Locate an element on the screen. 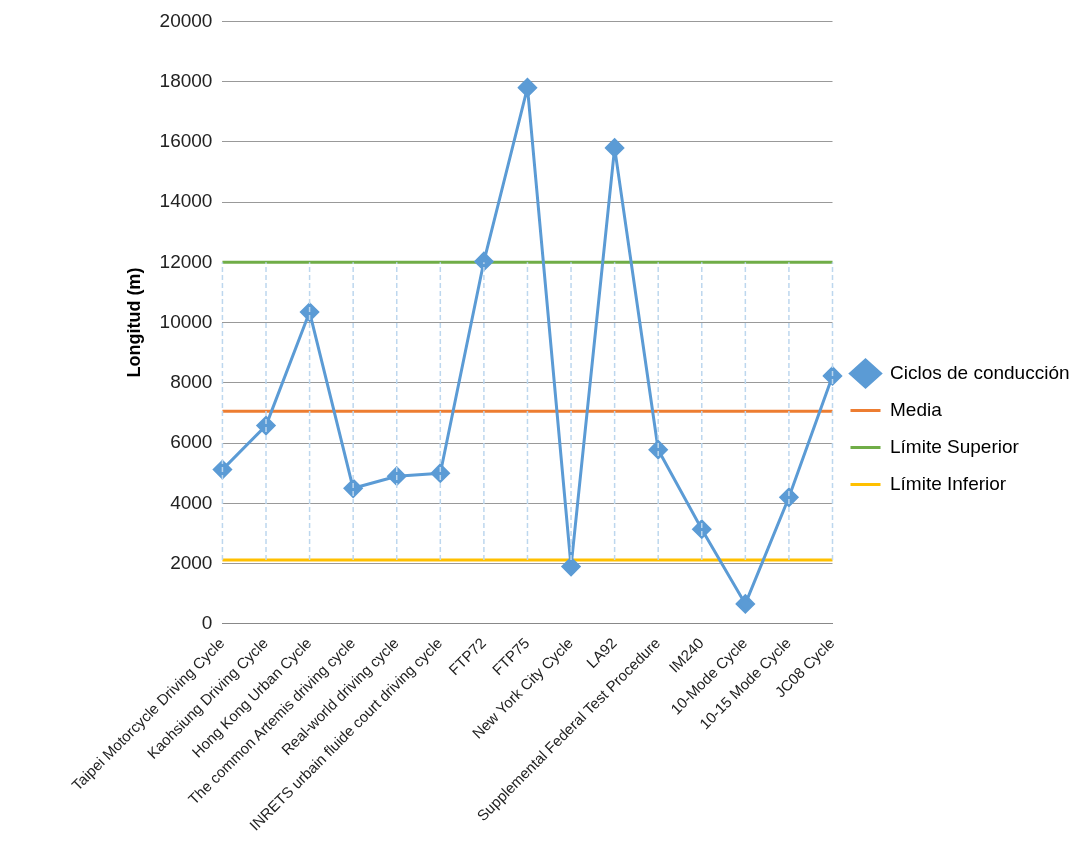  y-axis-title: Longitud (m) is located at coordinates (133, 322).